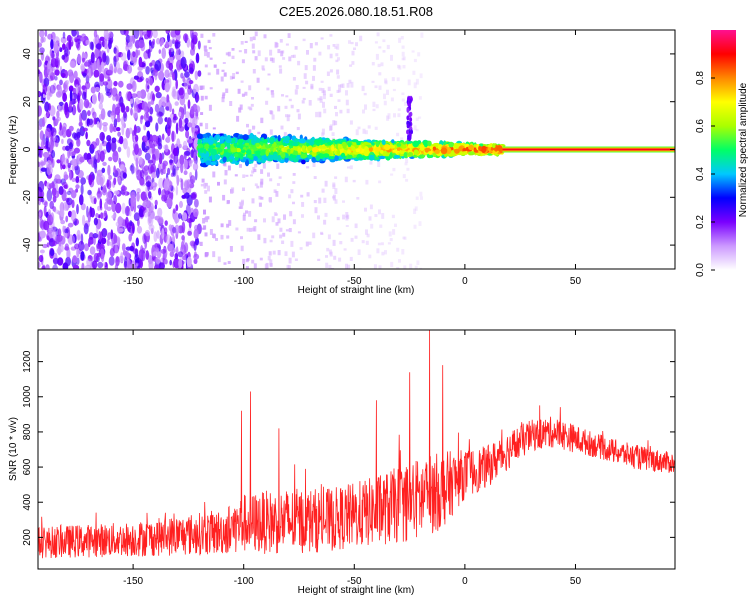 The height and width of the screenshot is (600, 750). Describe the element at coordinates (27, 396) in the screenshot. I see `snr-y-tick-label: 1000` at that location.